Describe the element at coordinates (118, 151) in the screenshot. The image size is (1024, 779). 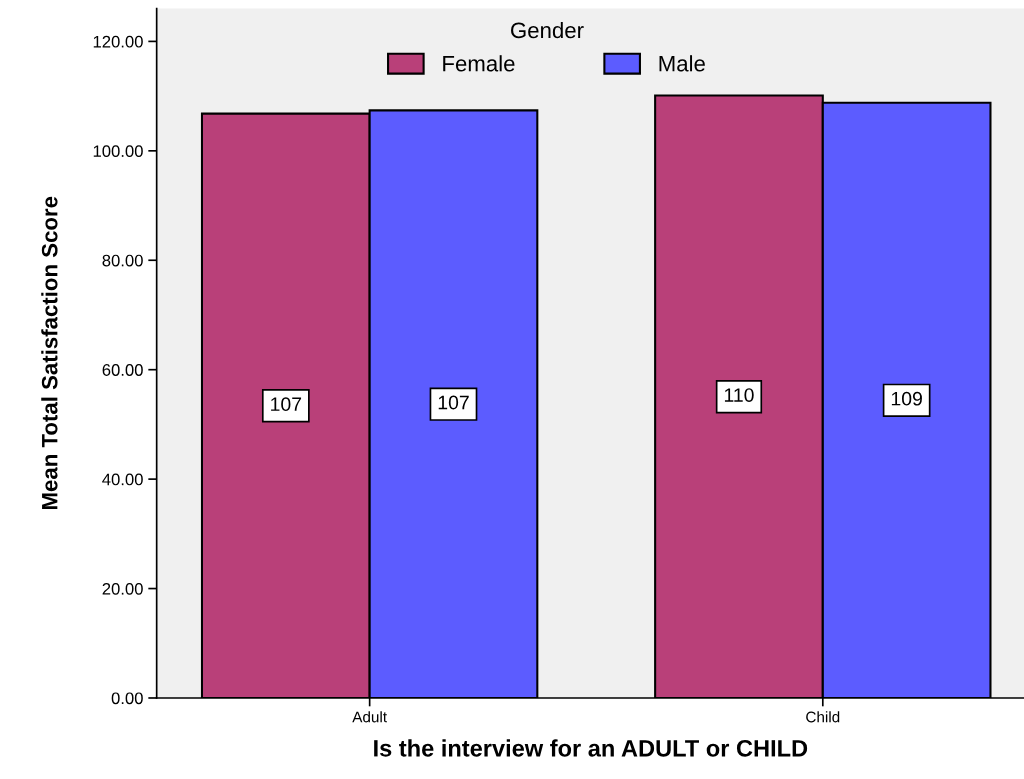
I see `y-tick-label: 100.00` at that location.